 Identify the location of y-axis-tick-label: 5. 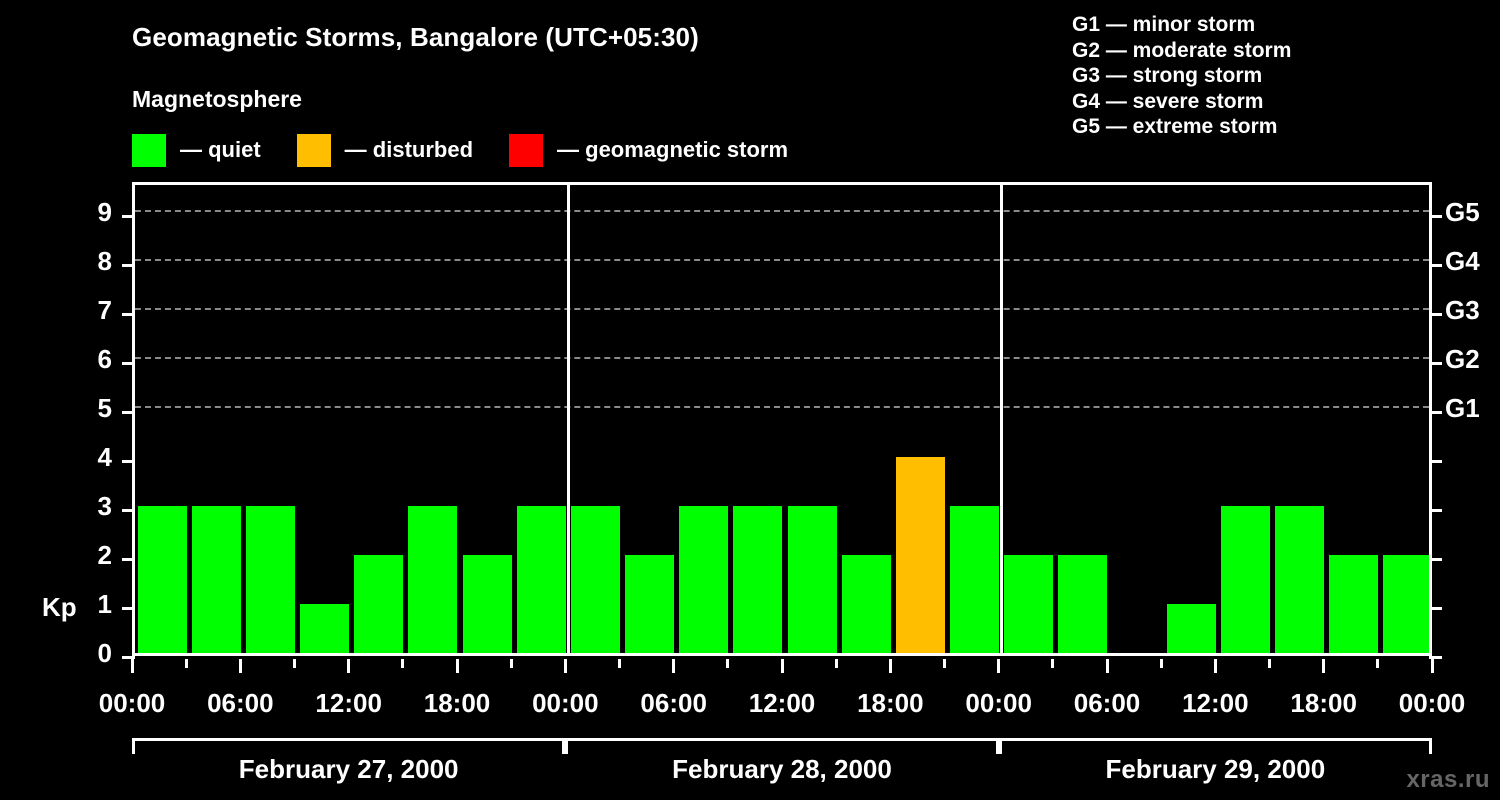
(104, 408).